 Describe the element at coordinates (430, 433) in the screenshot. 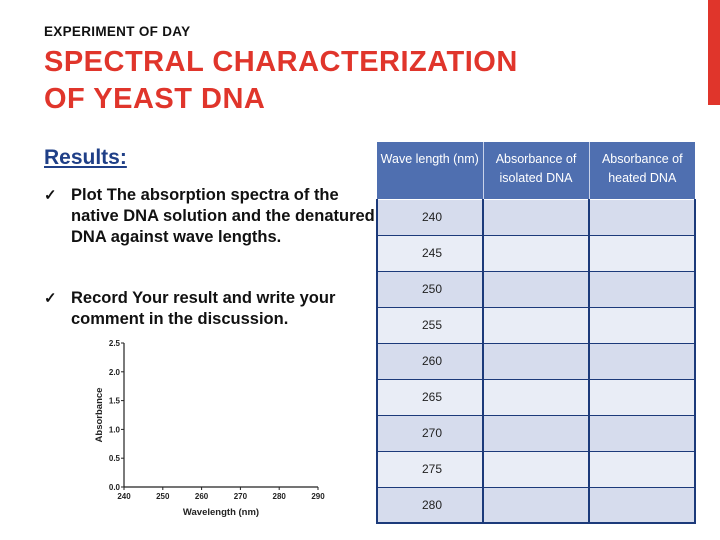

I see `wavelength-cell: 270` at that location.